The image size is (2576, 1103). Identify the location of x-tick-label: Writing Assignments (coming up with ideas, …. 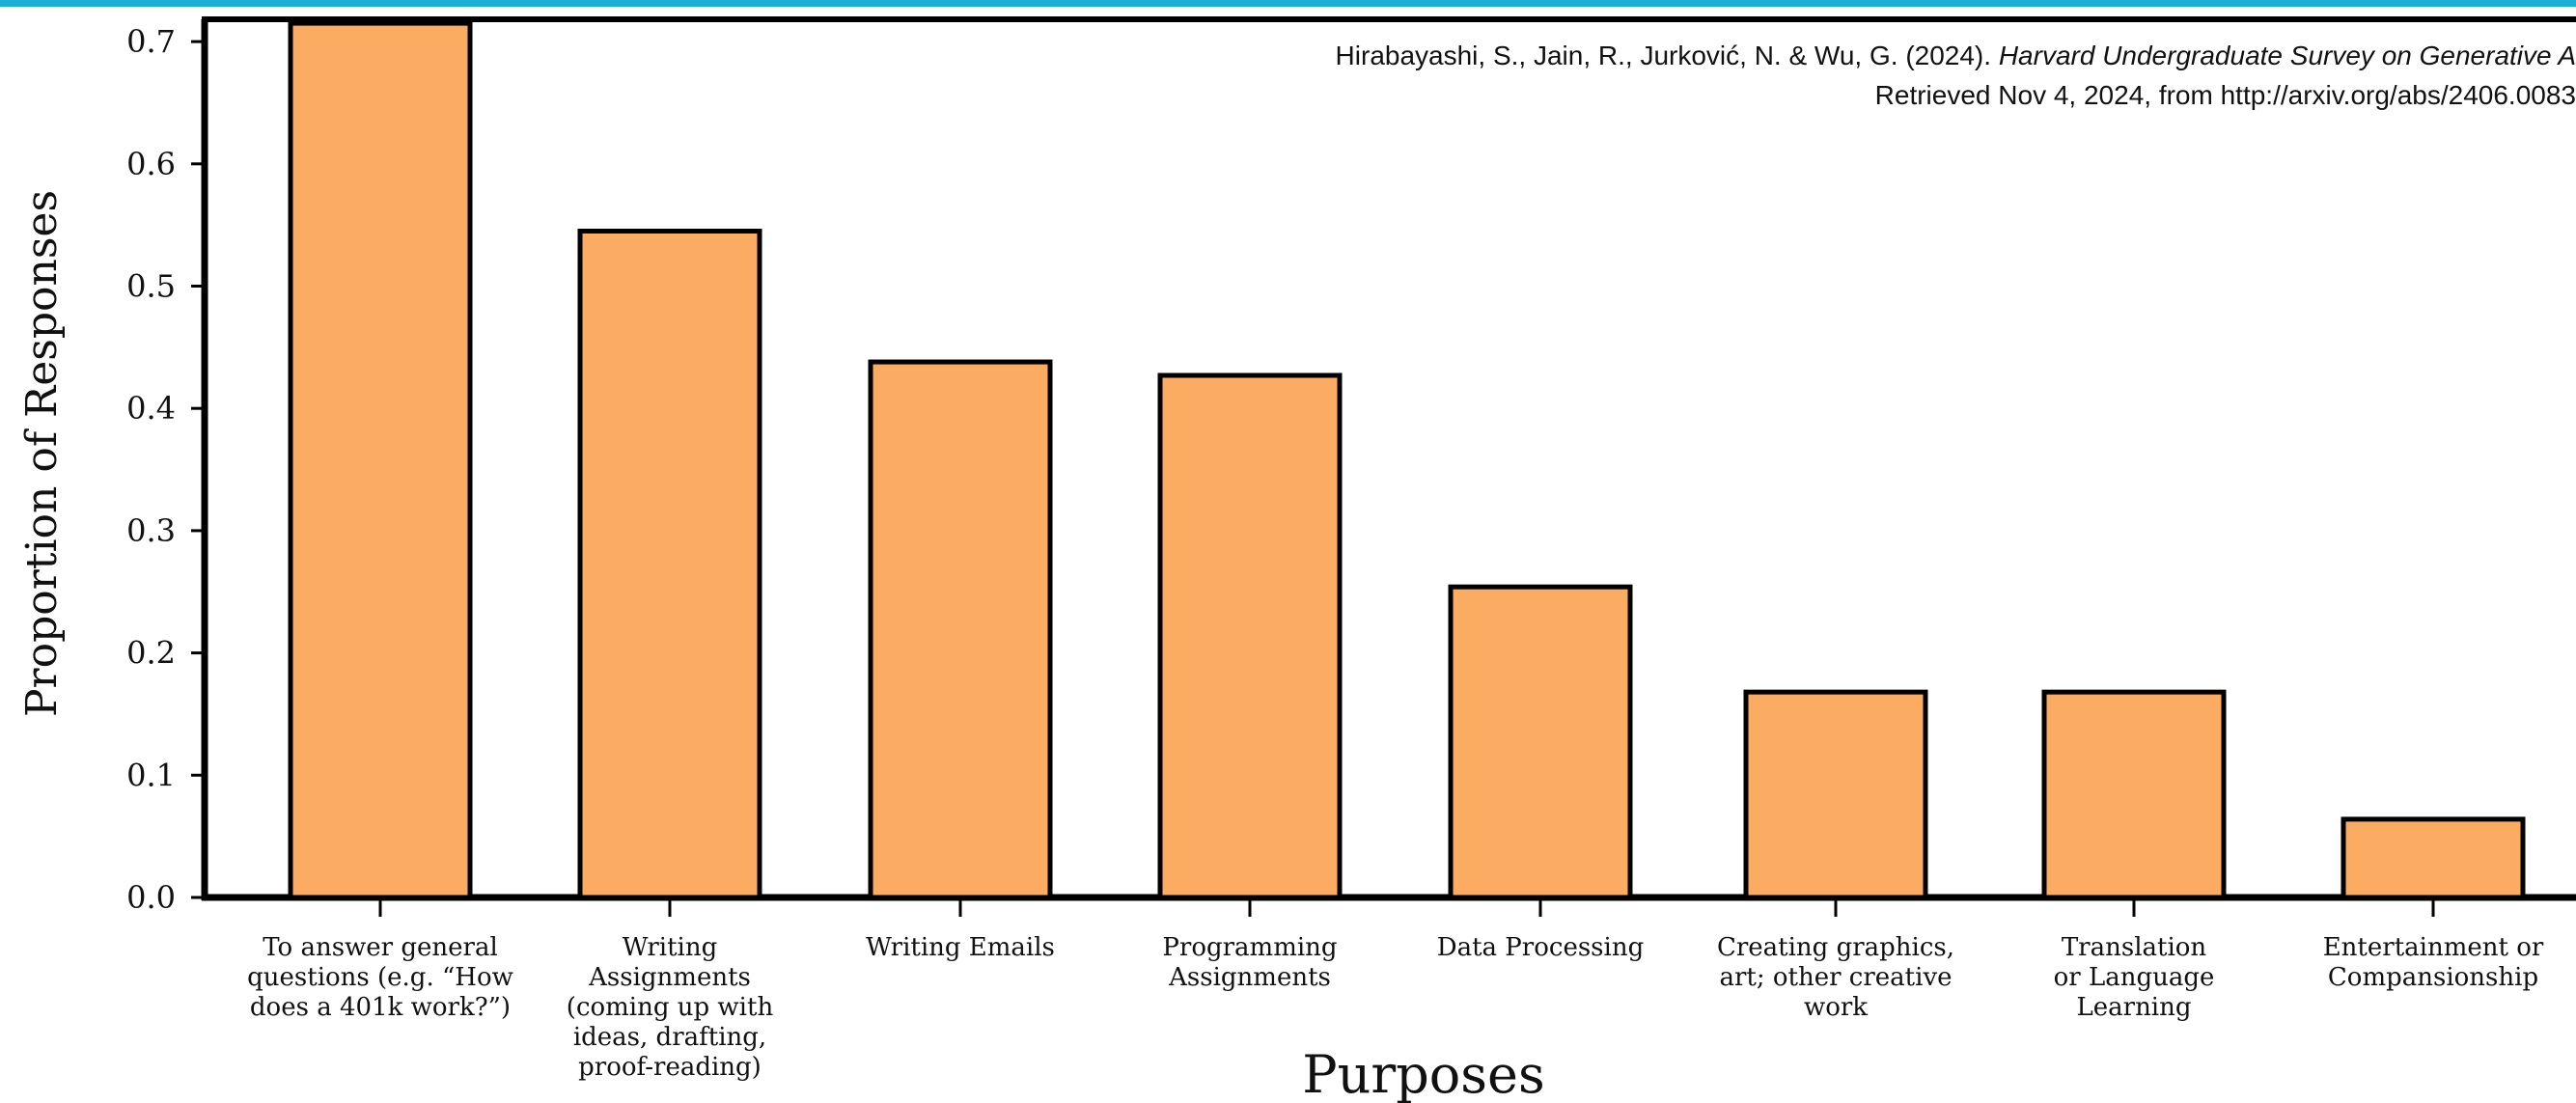
(670, 1007).